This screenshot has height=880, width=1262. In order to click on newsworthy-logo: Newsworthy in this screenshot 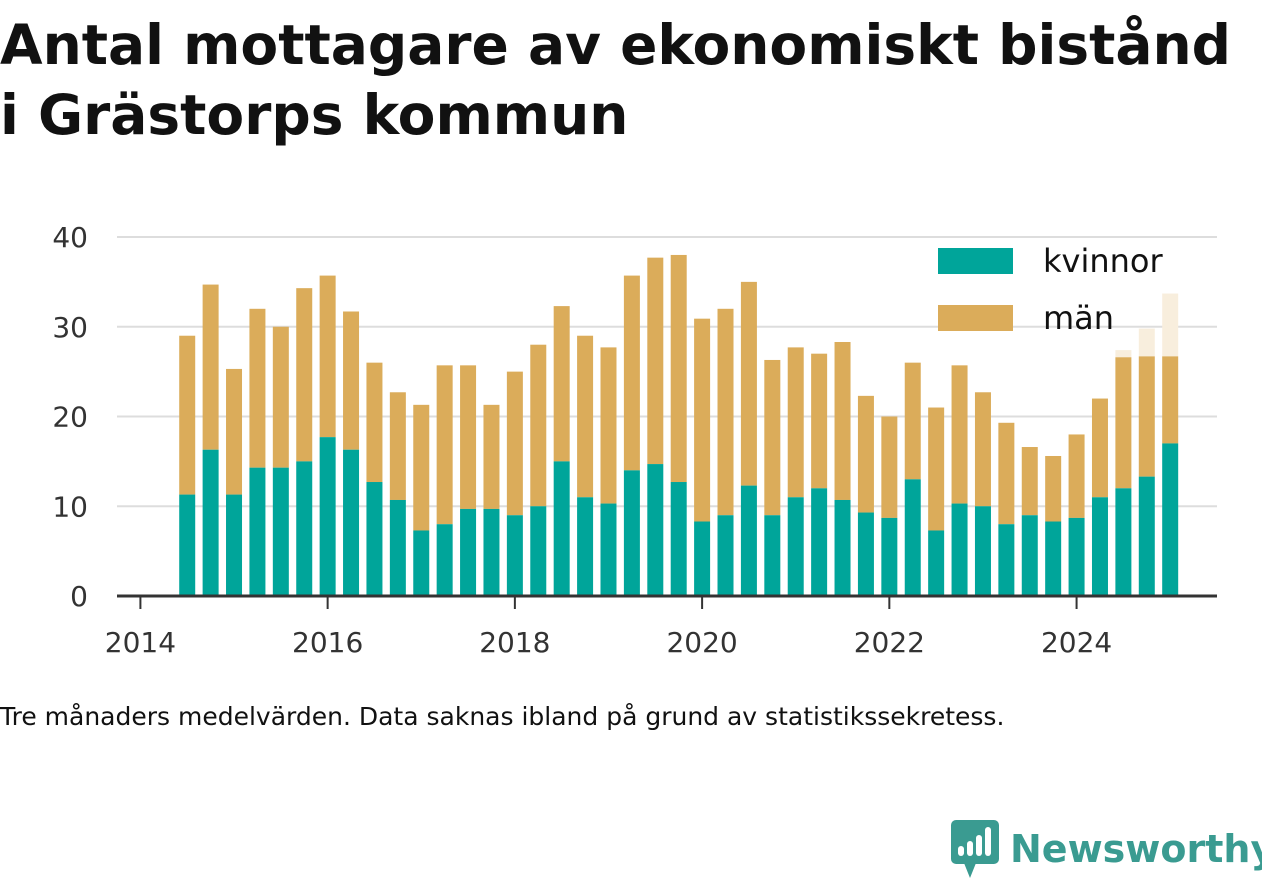, I will do `click(1106, 849)`.